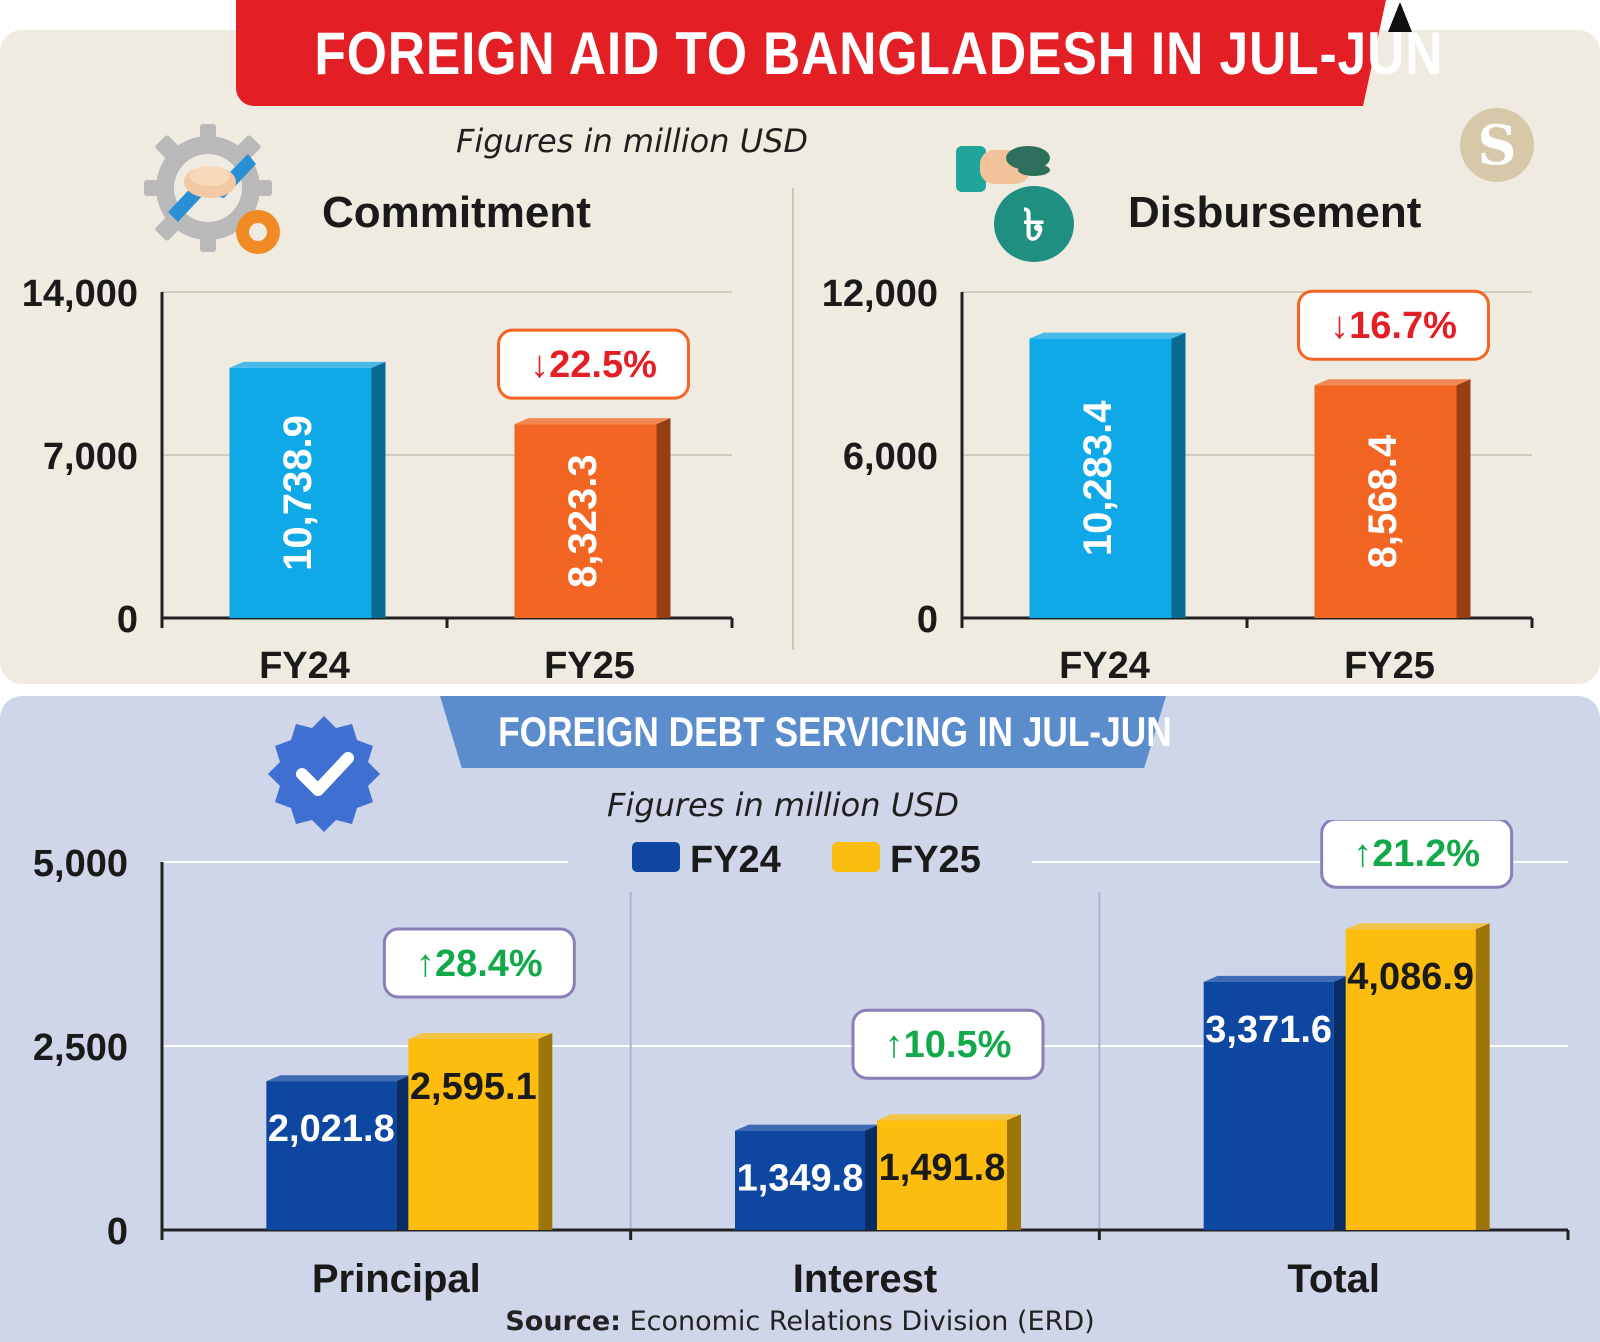  Describe the element at coordinates (1268, 1030) in the screenshot. I see `bar-value-label: 3,371.6` at that location.